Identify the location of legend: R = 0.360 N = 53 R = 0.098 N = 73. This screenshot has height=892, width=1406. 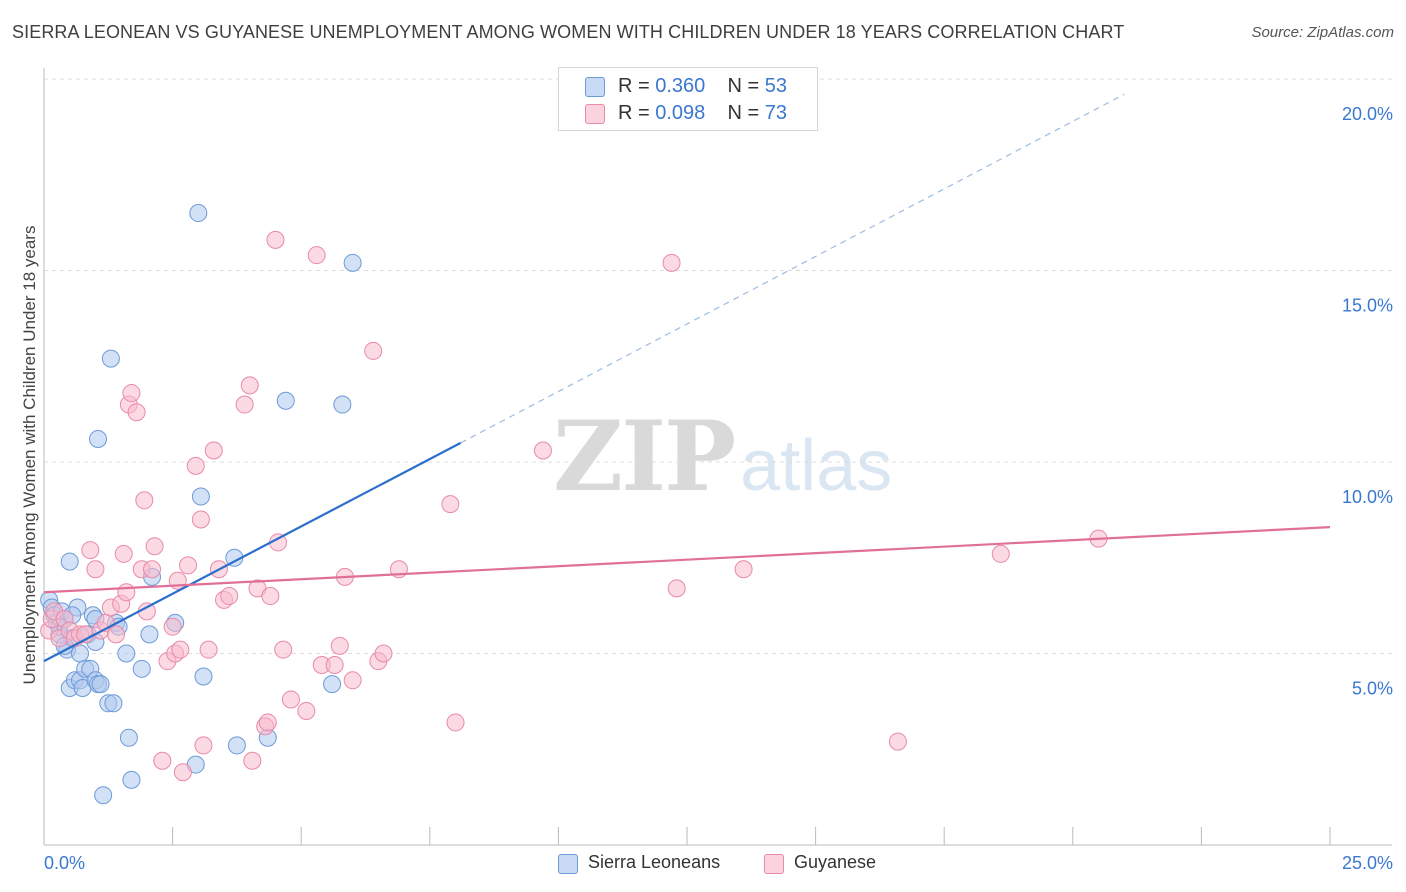
(688, 99).